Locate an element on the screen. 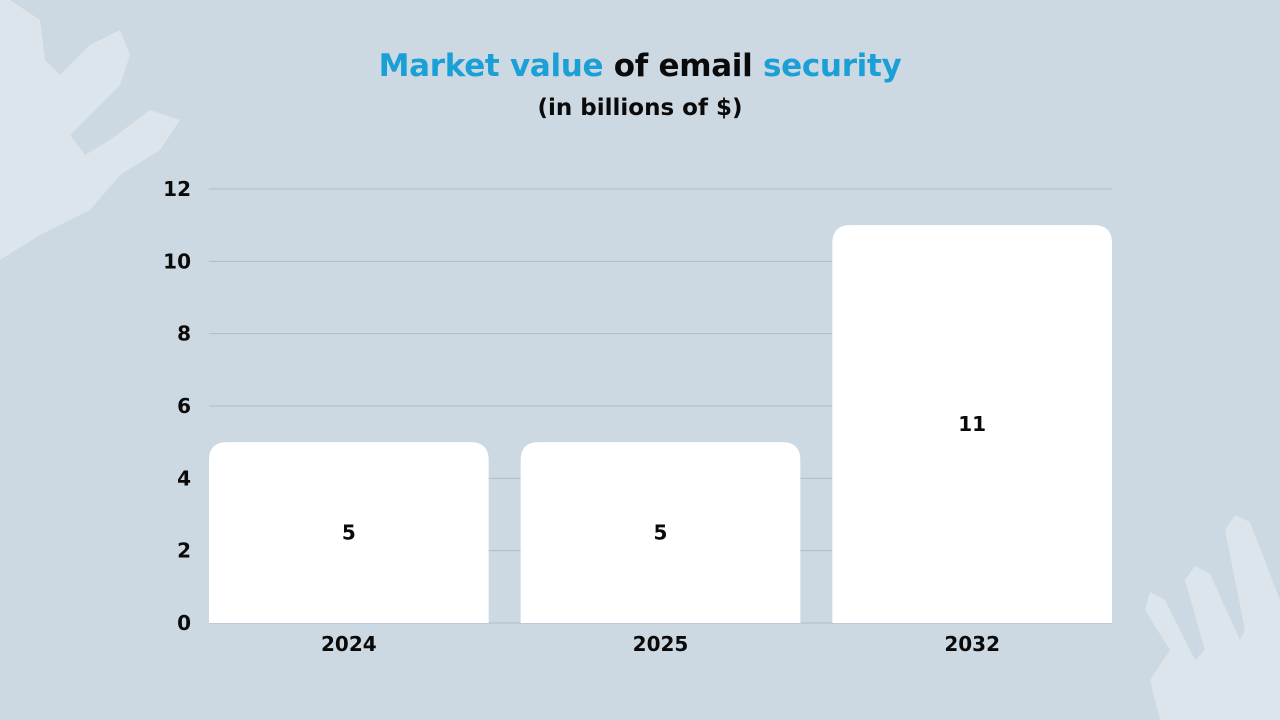 This screenshot has height=720, width=1280. y-tick-label: 12 is located at coordinates (177, 189).